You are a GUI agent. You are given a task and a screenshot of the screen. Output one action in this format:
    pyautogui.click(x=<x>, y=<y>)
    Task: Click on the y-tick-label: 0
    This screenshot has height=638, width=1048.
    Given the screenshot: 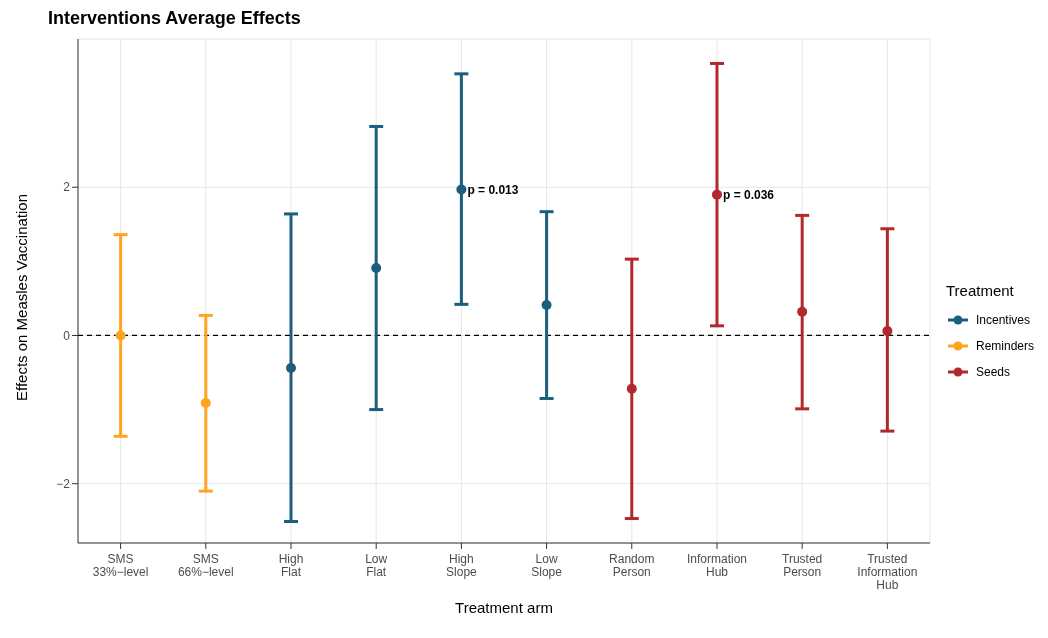 What is the action you would take?
    pyautogui.click(x=67, y=335)
    